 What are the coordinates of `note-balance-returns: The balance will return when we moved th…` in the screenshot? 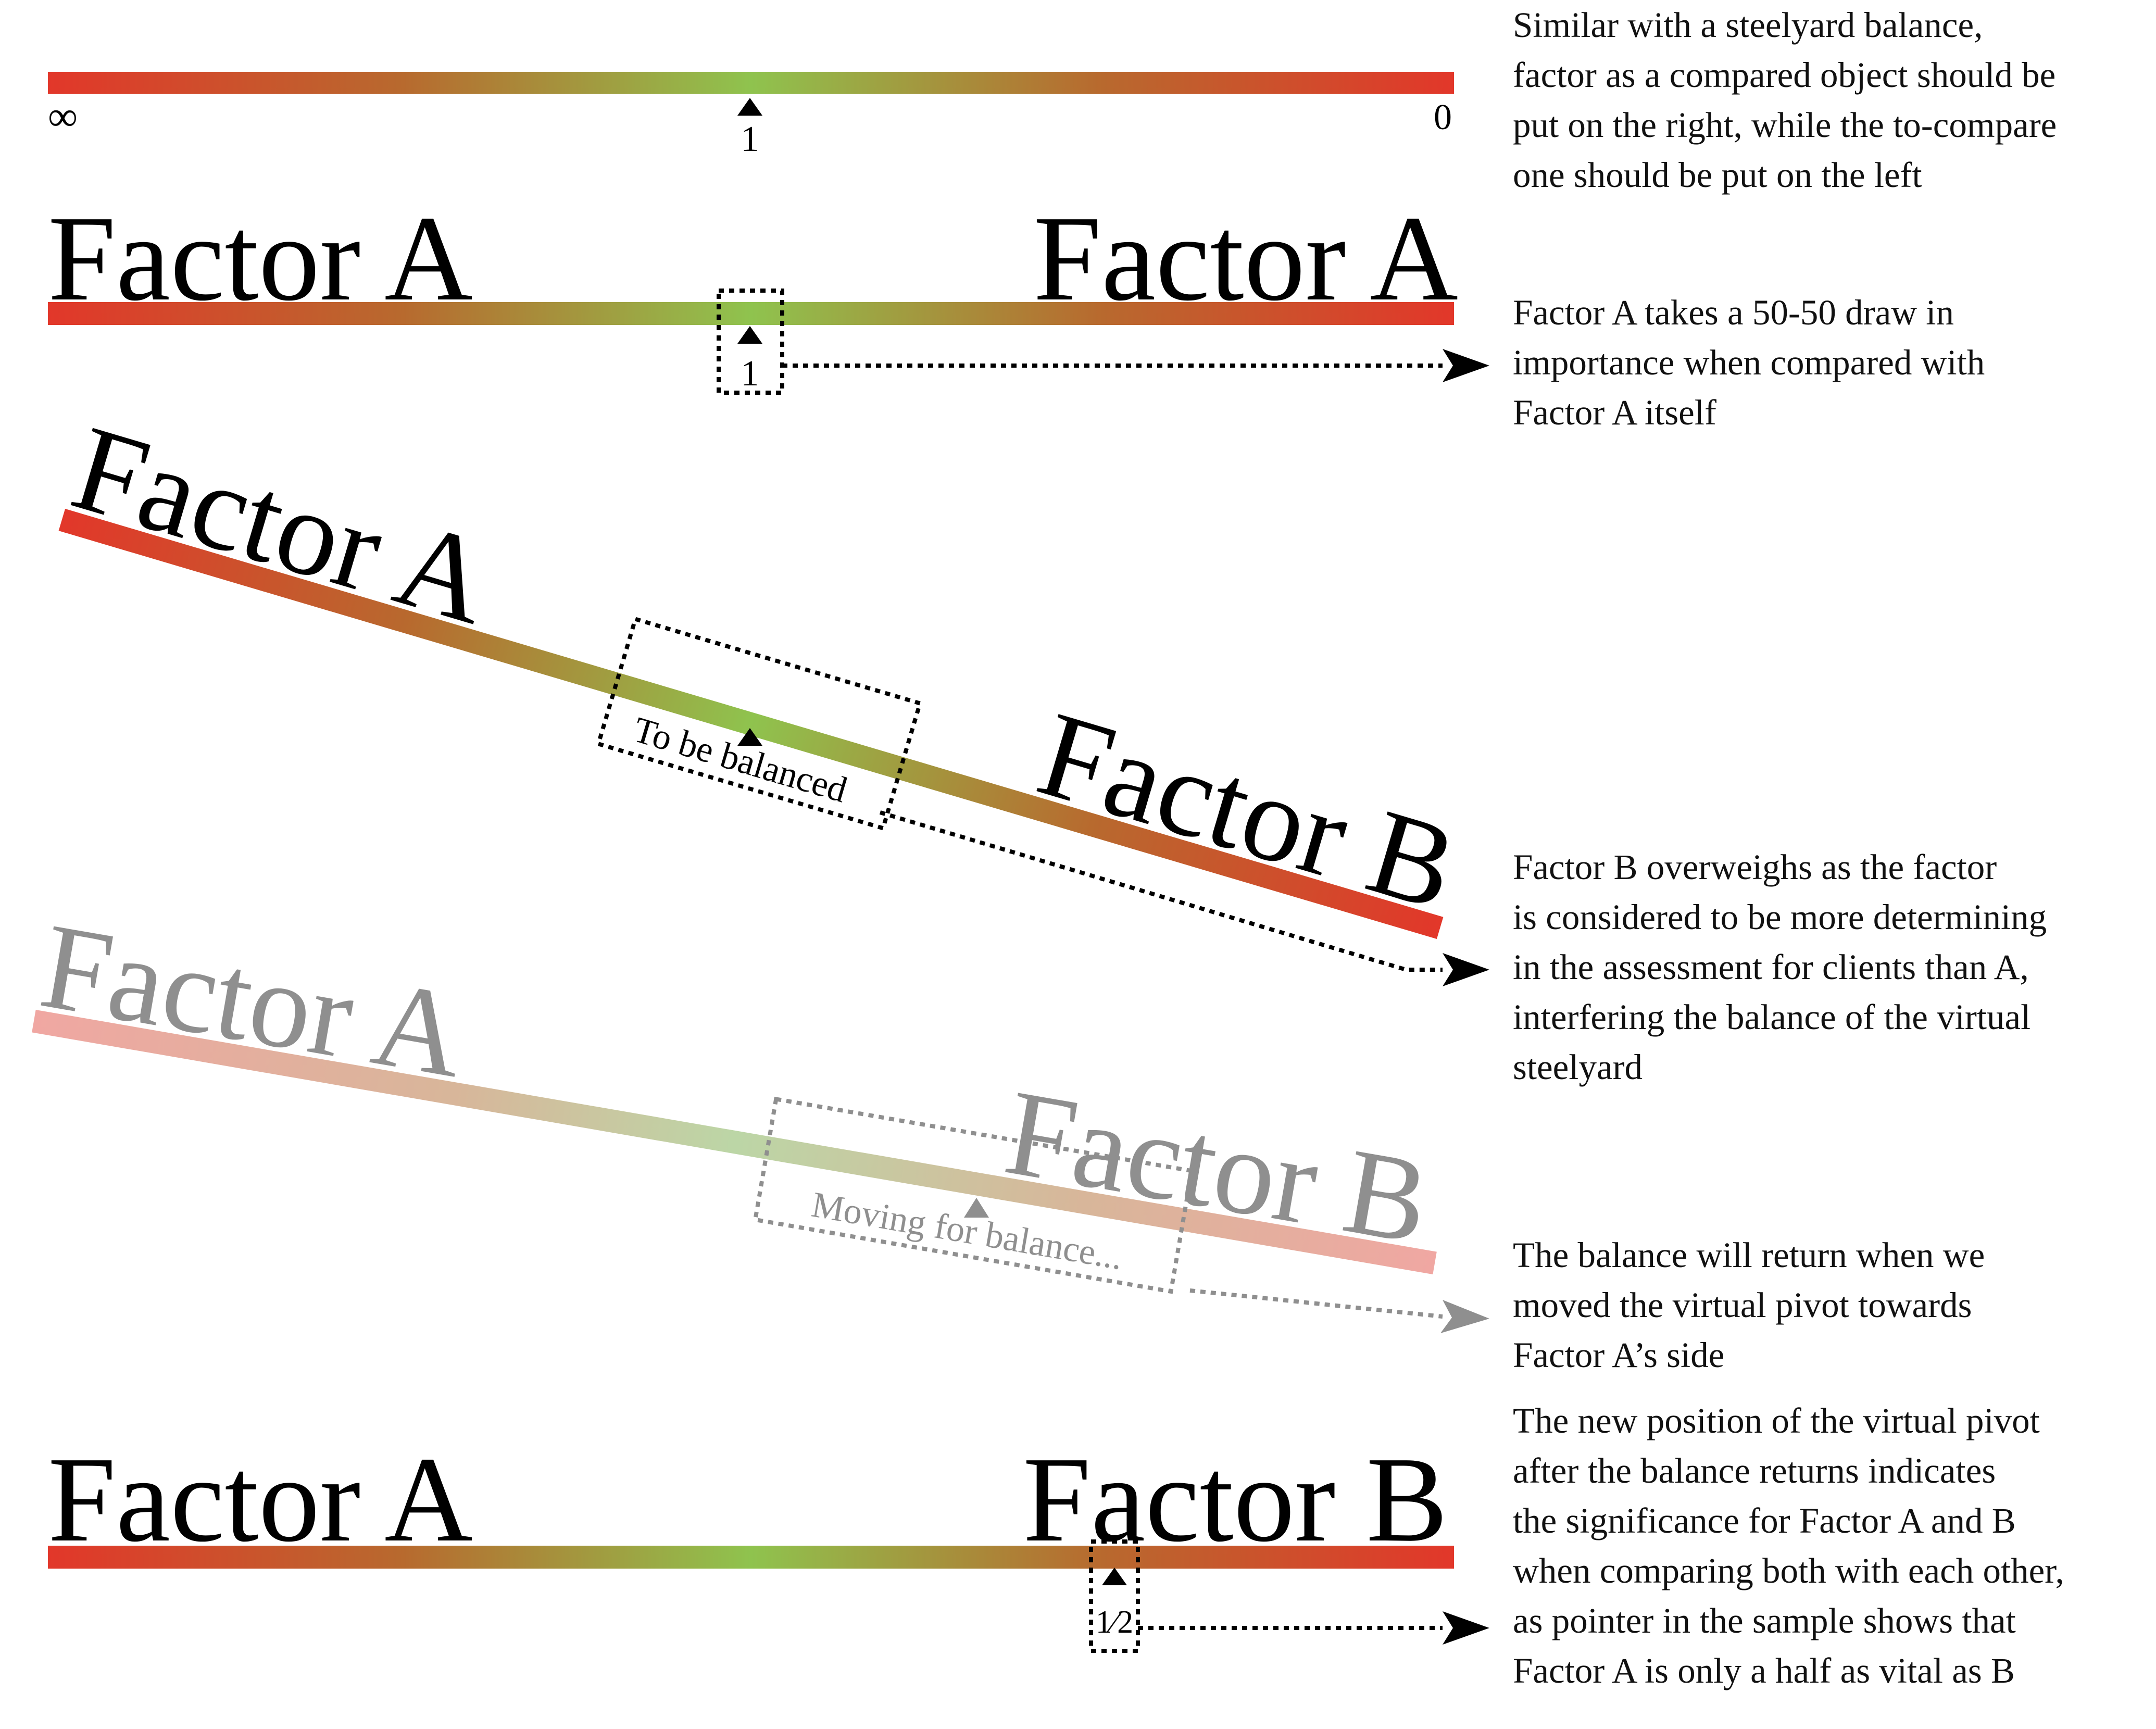 It's located at (1749, 1305).